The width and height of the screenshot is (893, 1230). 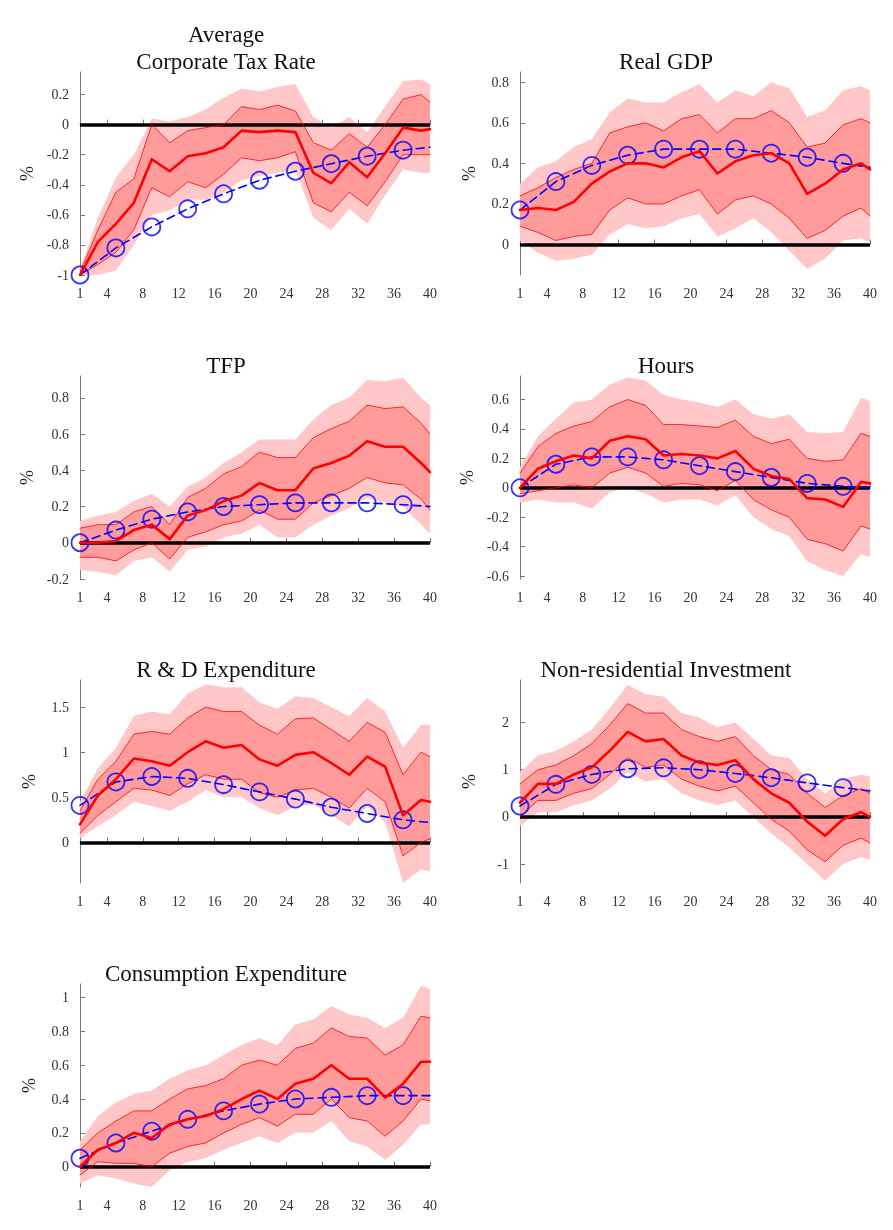 What do you see at coordinates (178, 597) in the screenshot?
I see `x-tick-label: 12` at bounding box center [178, 597].